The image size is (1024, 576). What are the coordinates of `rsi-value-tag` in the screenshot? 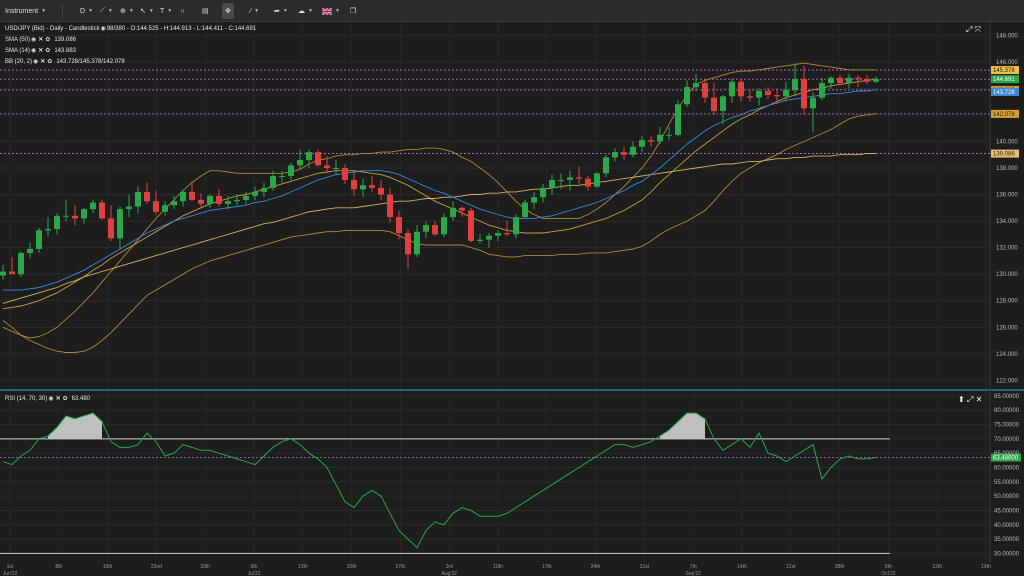 It's located at (1006, 457).